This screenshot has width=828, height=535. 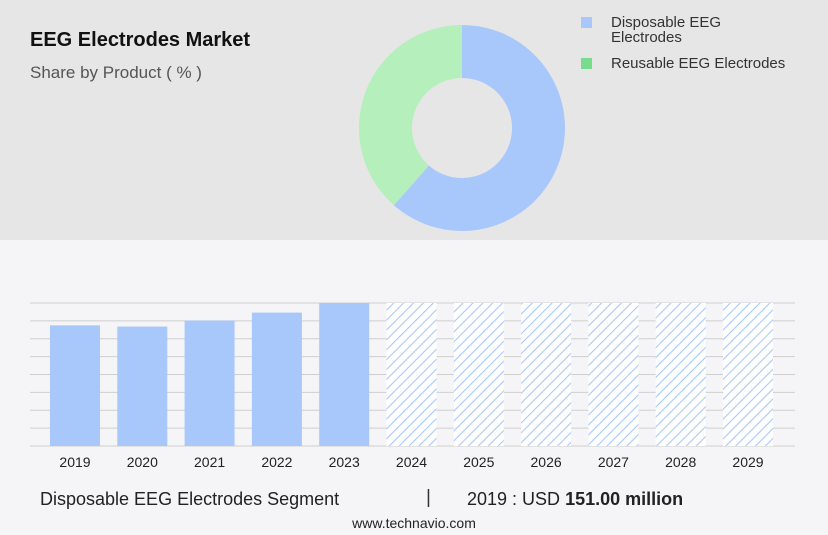 What do you see at coordinates (344, 374) in the screenshot?
I see `bar-2023` at bounding box center [344, 374].